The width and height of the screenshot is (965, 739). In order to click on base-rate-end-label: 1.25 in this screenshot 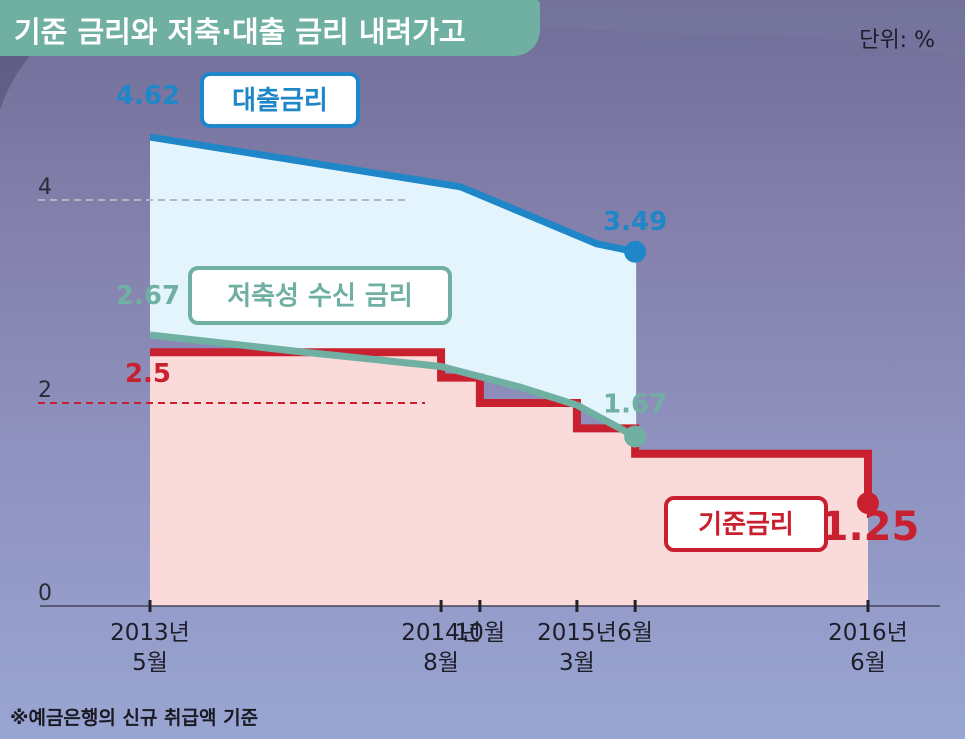, I will do `click(870, 527)`.